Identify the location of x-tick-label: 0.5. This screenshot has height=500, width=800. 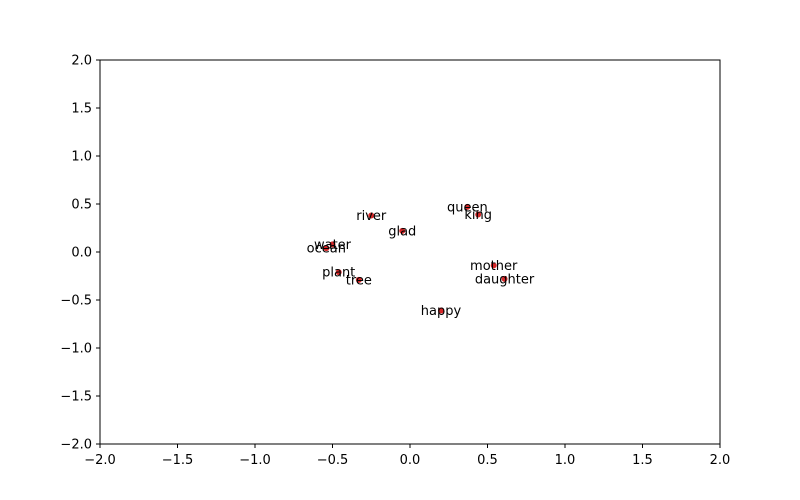
(487, 460).